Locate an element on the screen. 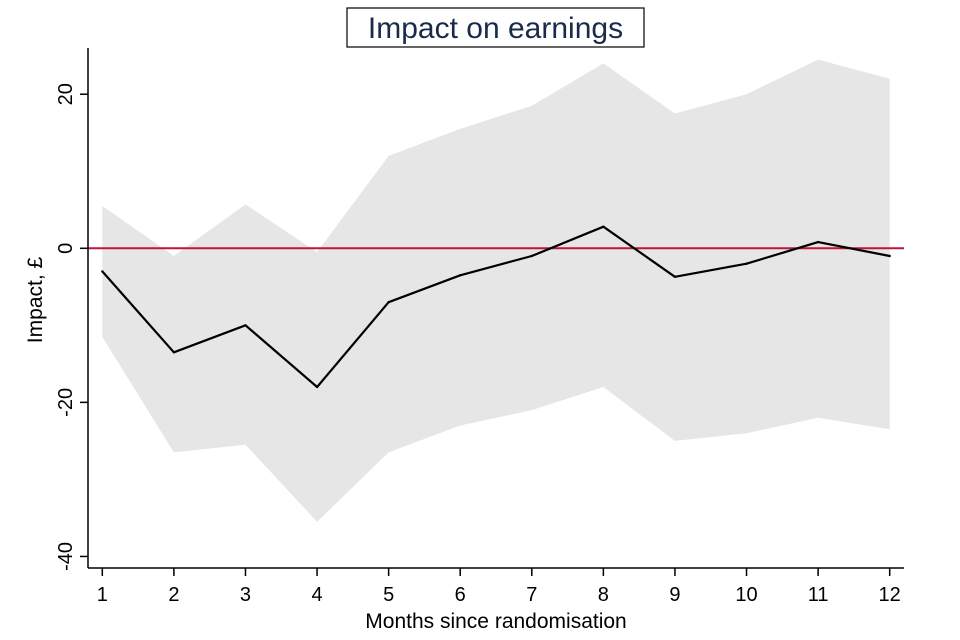 This screenshot has height=640, width=960. title-box is located at coordinates (495, 27).